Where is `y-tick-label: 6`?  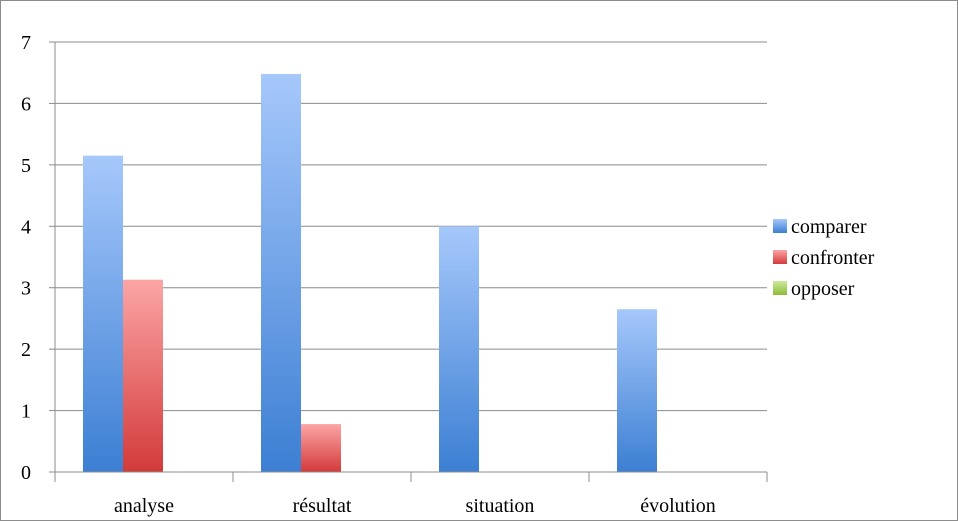
y-tick-label: 6 is located at coordinates (26, 104).